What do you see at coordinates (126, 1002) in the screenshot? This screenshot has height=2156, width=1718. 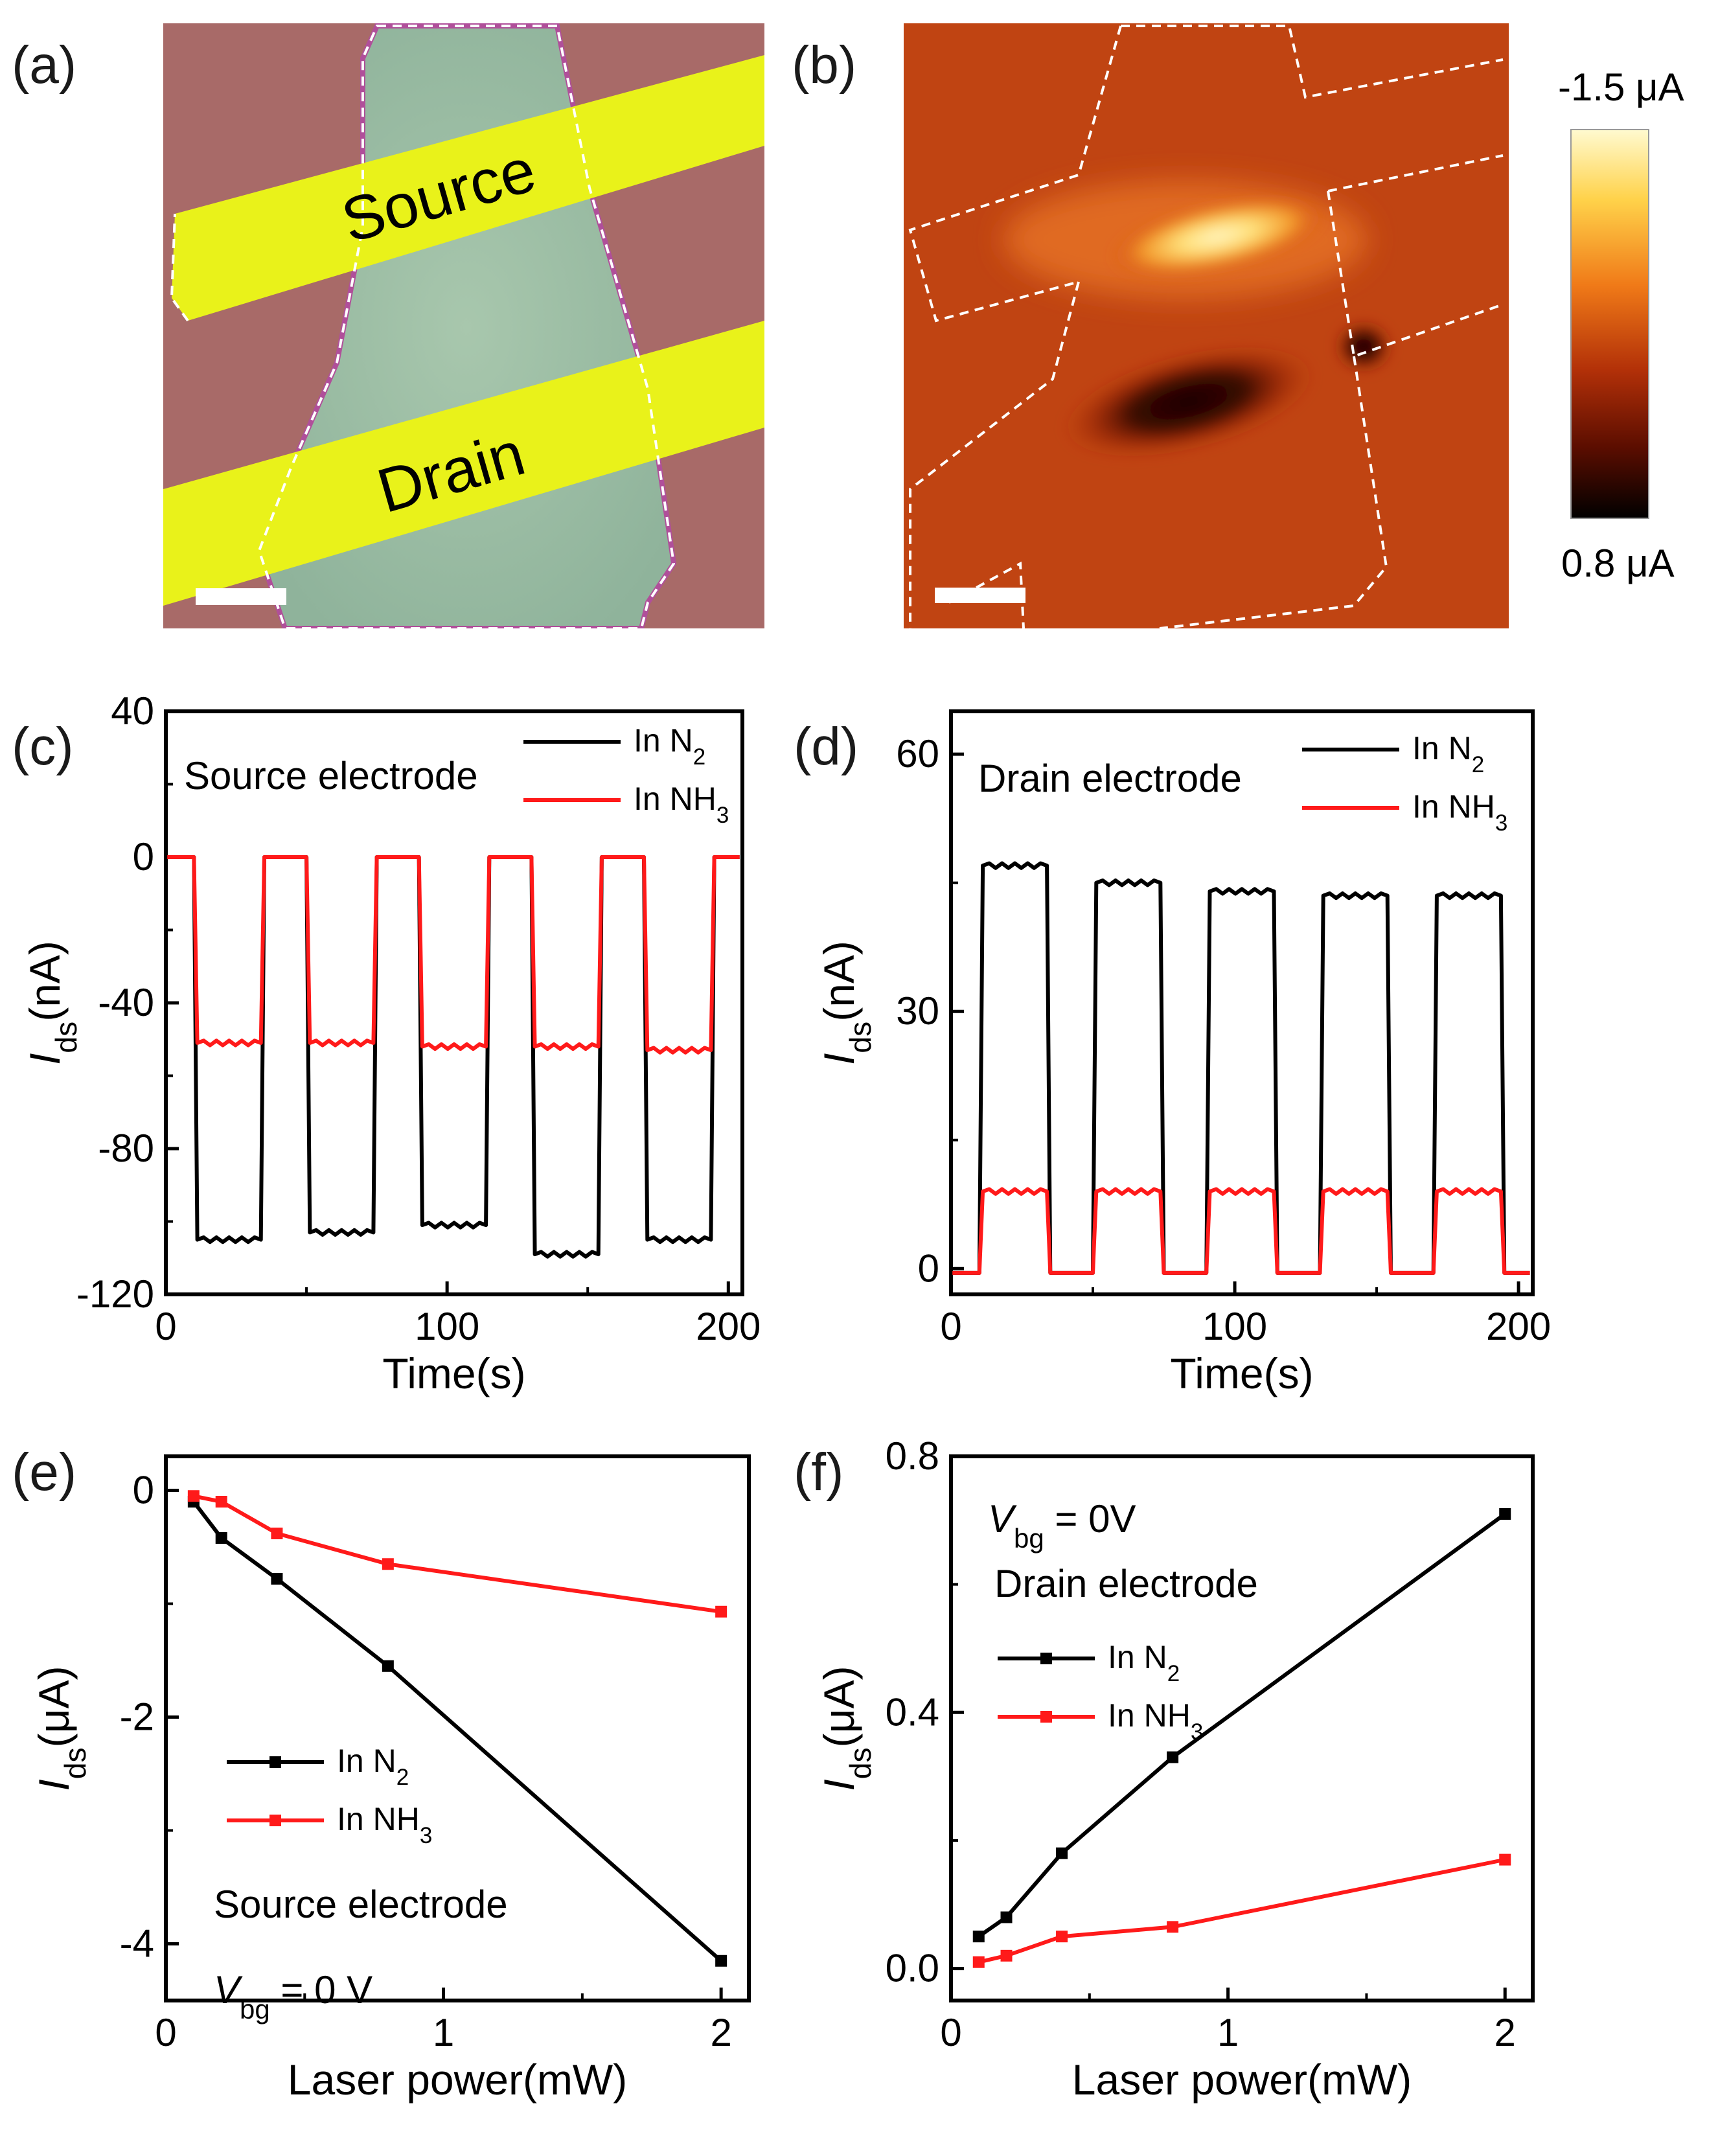 I see `y-tick-label: -40` at bounding box center [126, 1002].